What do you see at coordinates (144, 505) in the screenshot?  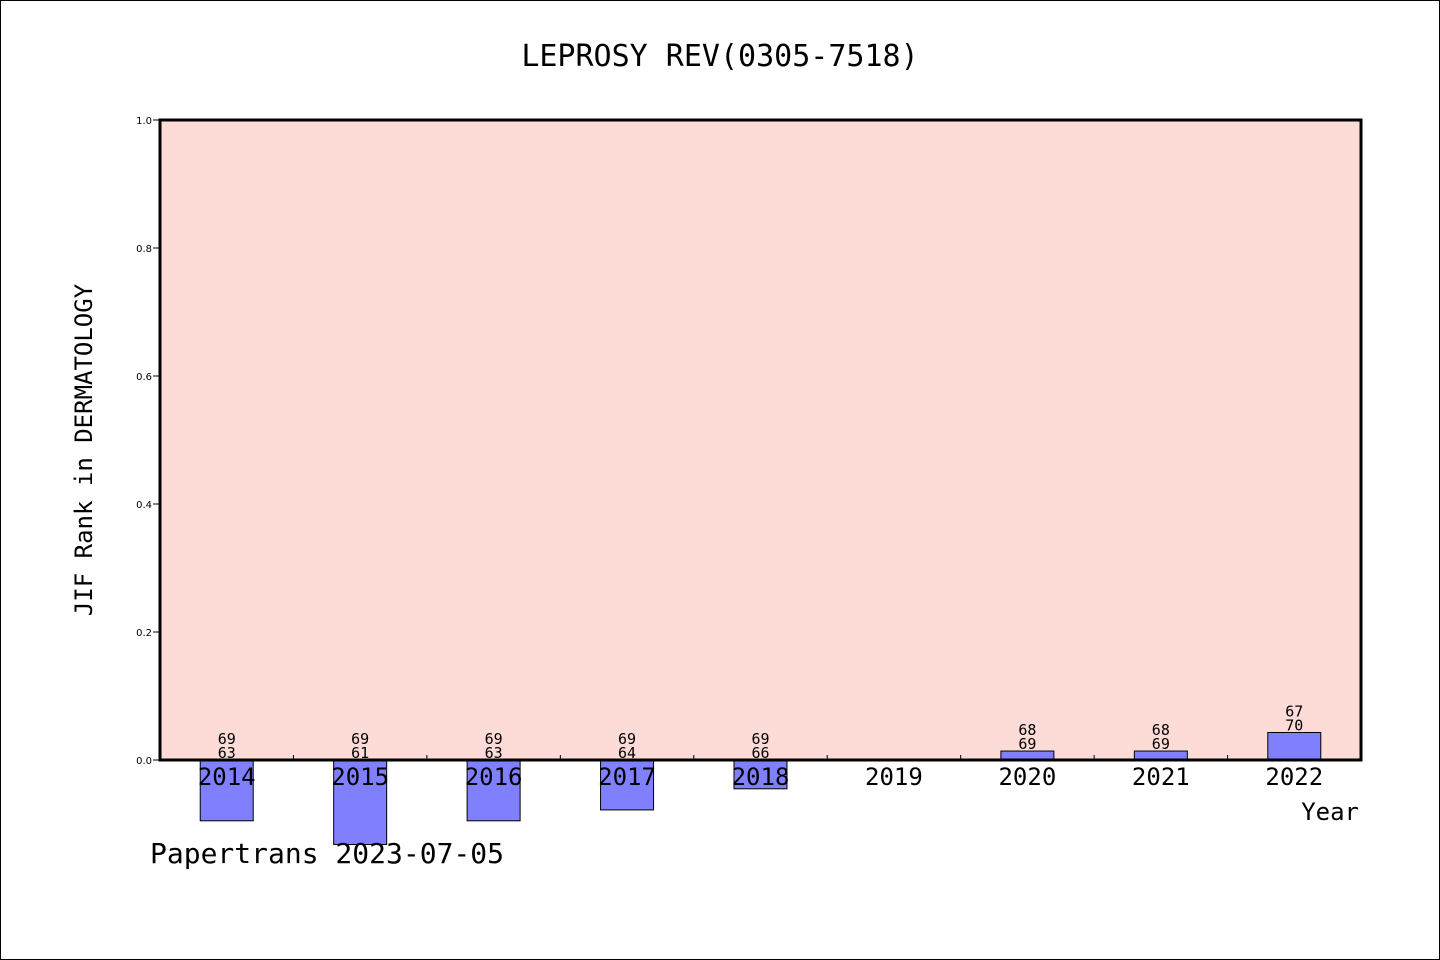 I see `y-tick-label: 0.4` at bounding box center [144, 505].